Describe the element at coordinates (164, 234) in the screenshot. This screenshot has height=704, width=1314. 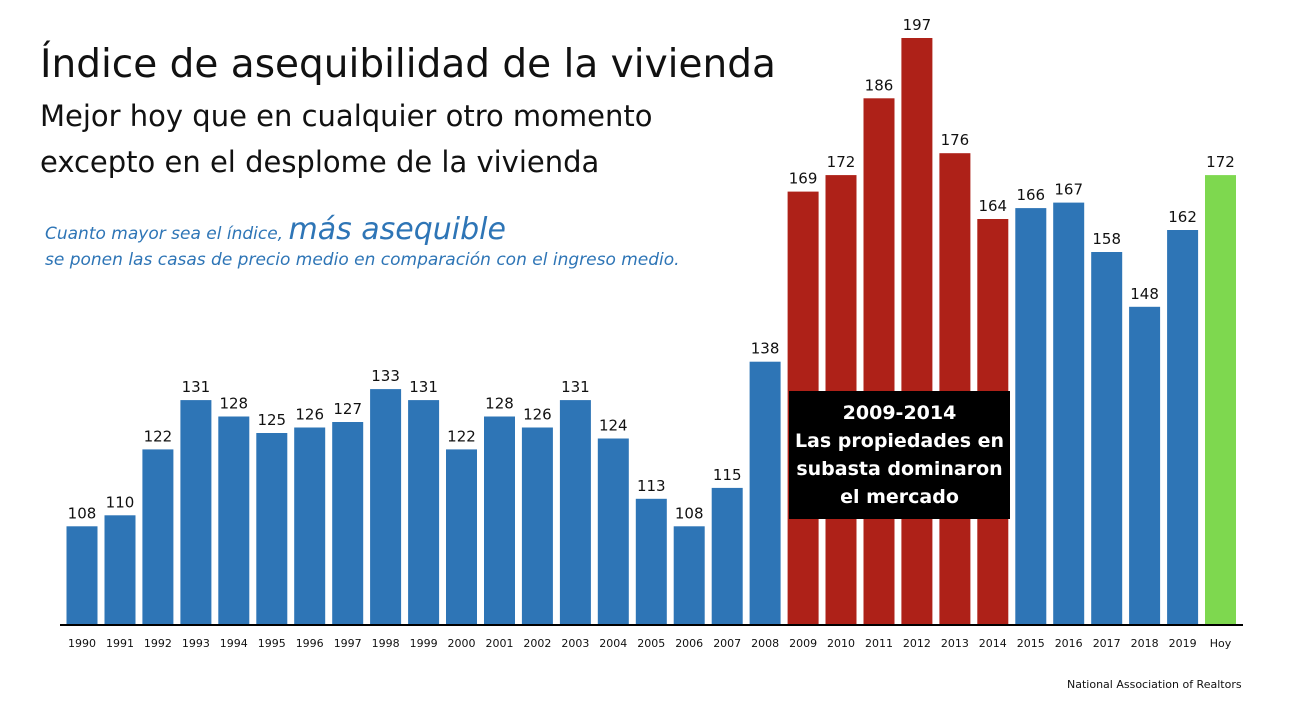
I see `note-prefix: Cuanto mayor sea el índice,` at that location.